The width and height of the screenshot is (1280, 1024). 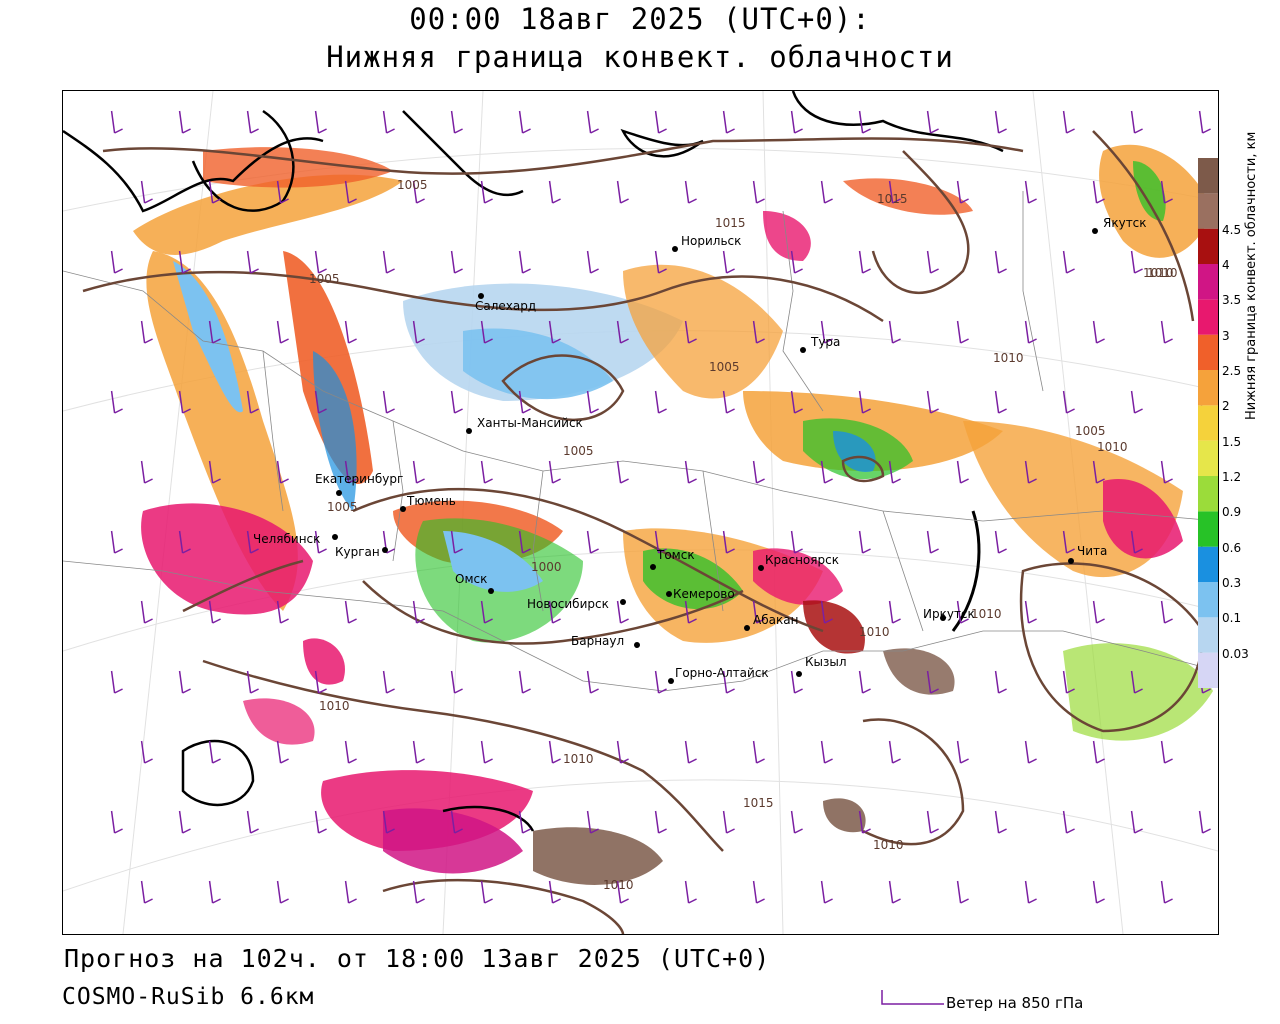 What do you see at coordinates (730, 223) in the screenshot?
I see `isobar-label: 1015` at bounding box center [730, 223].